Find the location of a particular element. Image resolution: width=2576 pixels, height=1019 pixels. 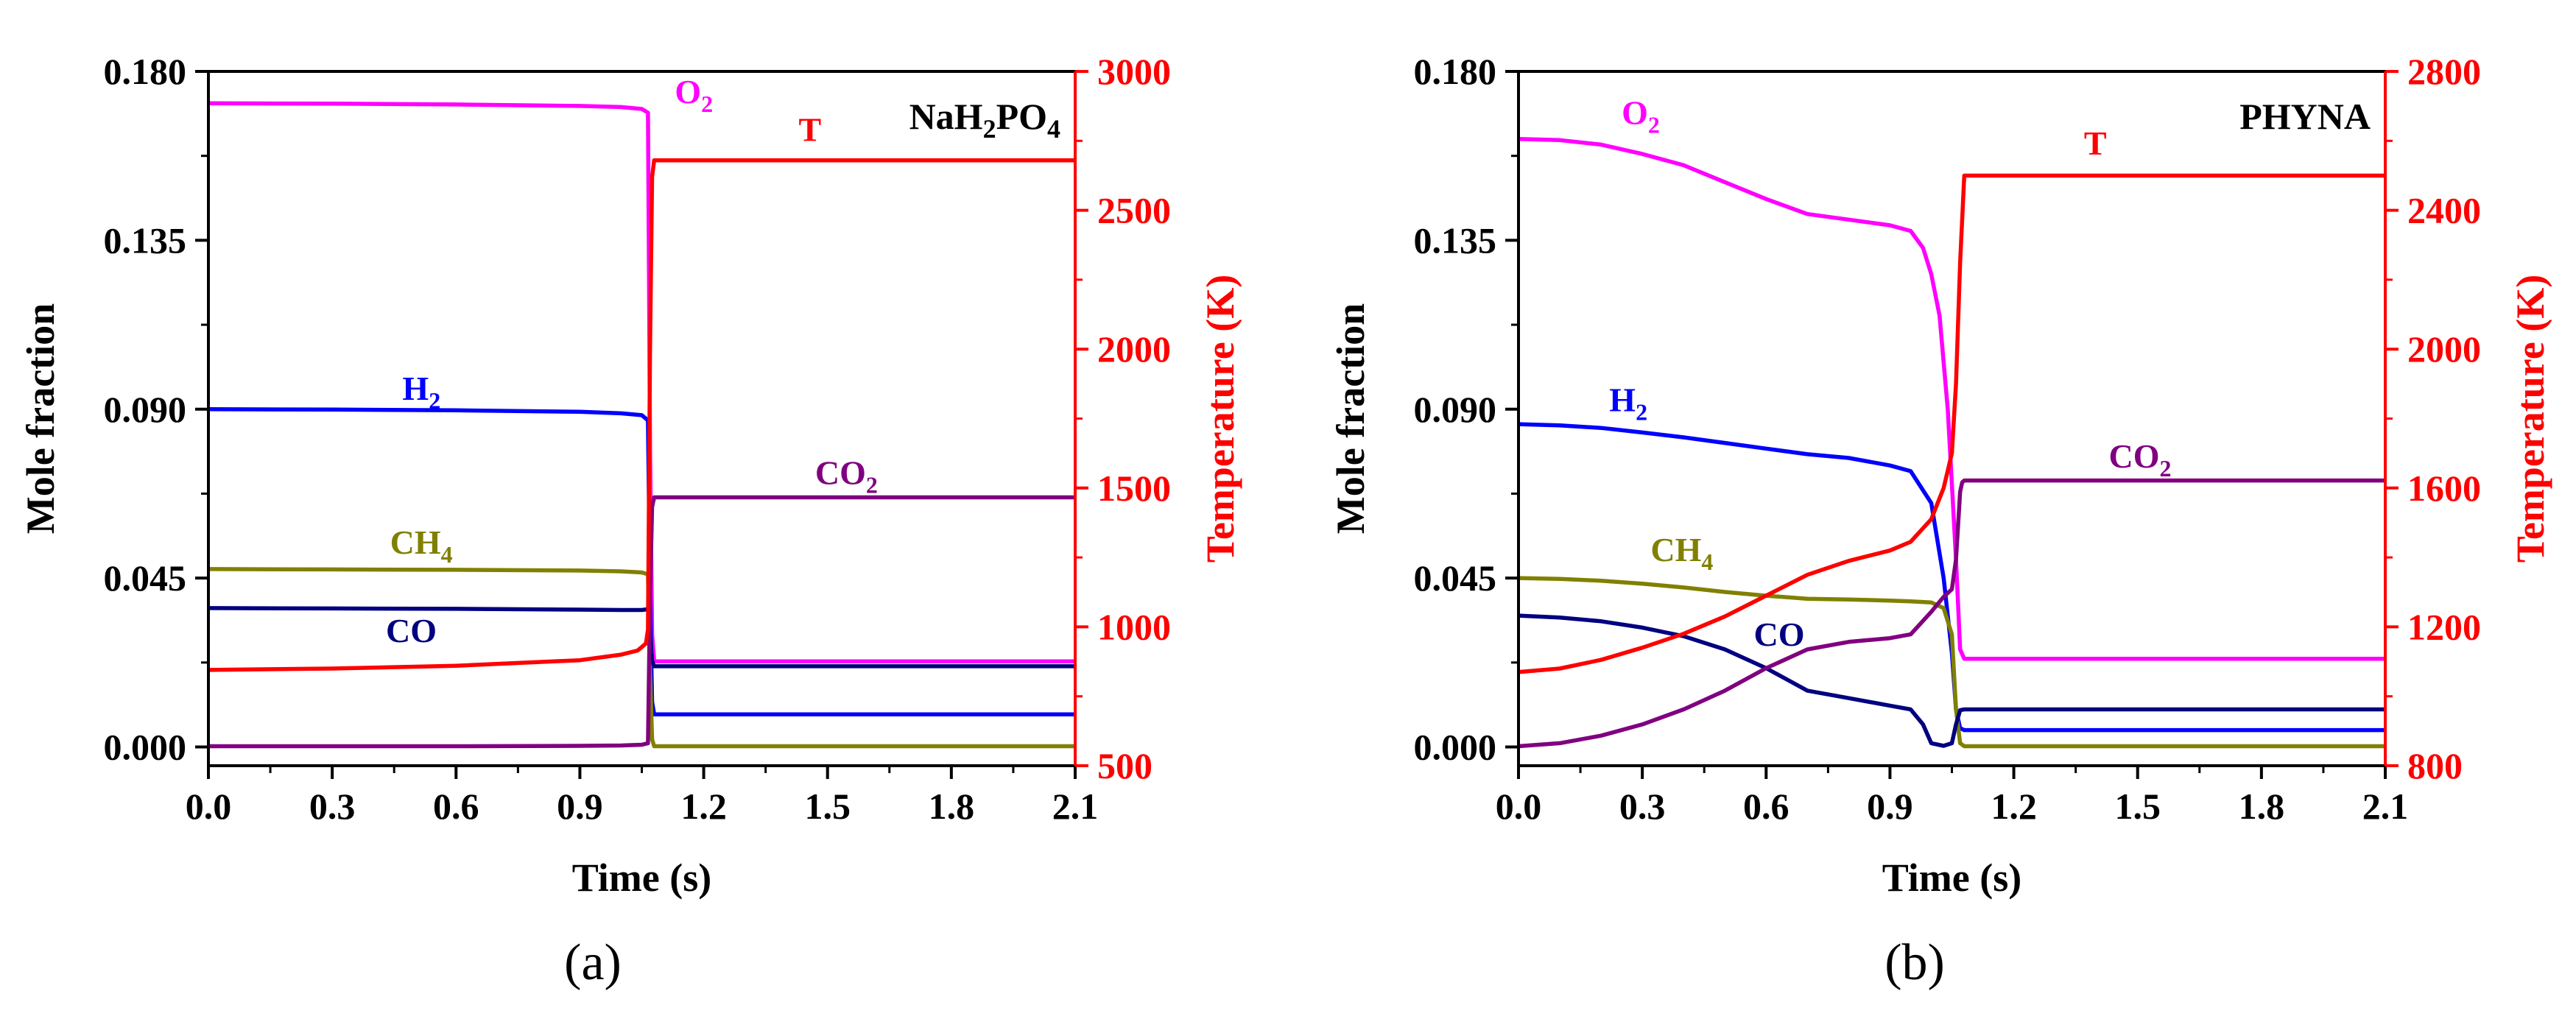

panel-label: (b) is located at coordinates (1915, 962).